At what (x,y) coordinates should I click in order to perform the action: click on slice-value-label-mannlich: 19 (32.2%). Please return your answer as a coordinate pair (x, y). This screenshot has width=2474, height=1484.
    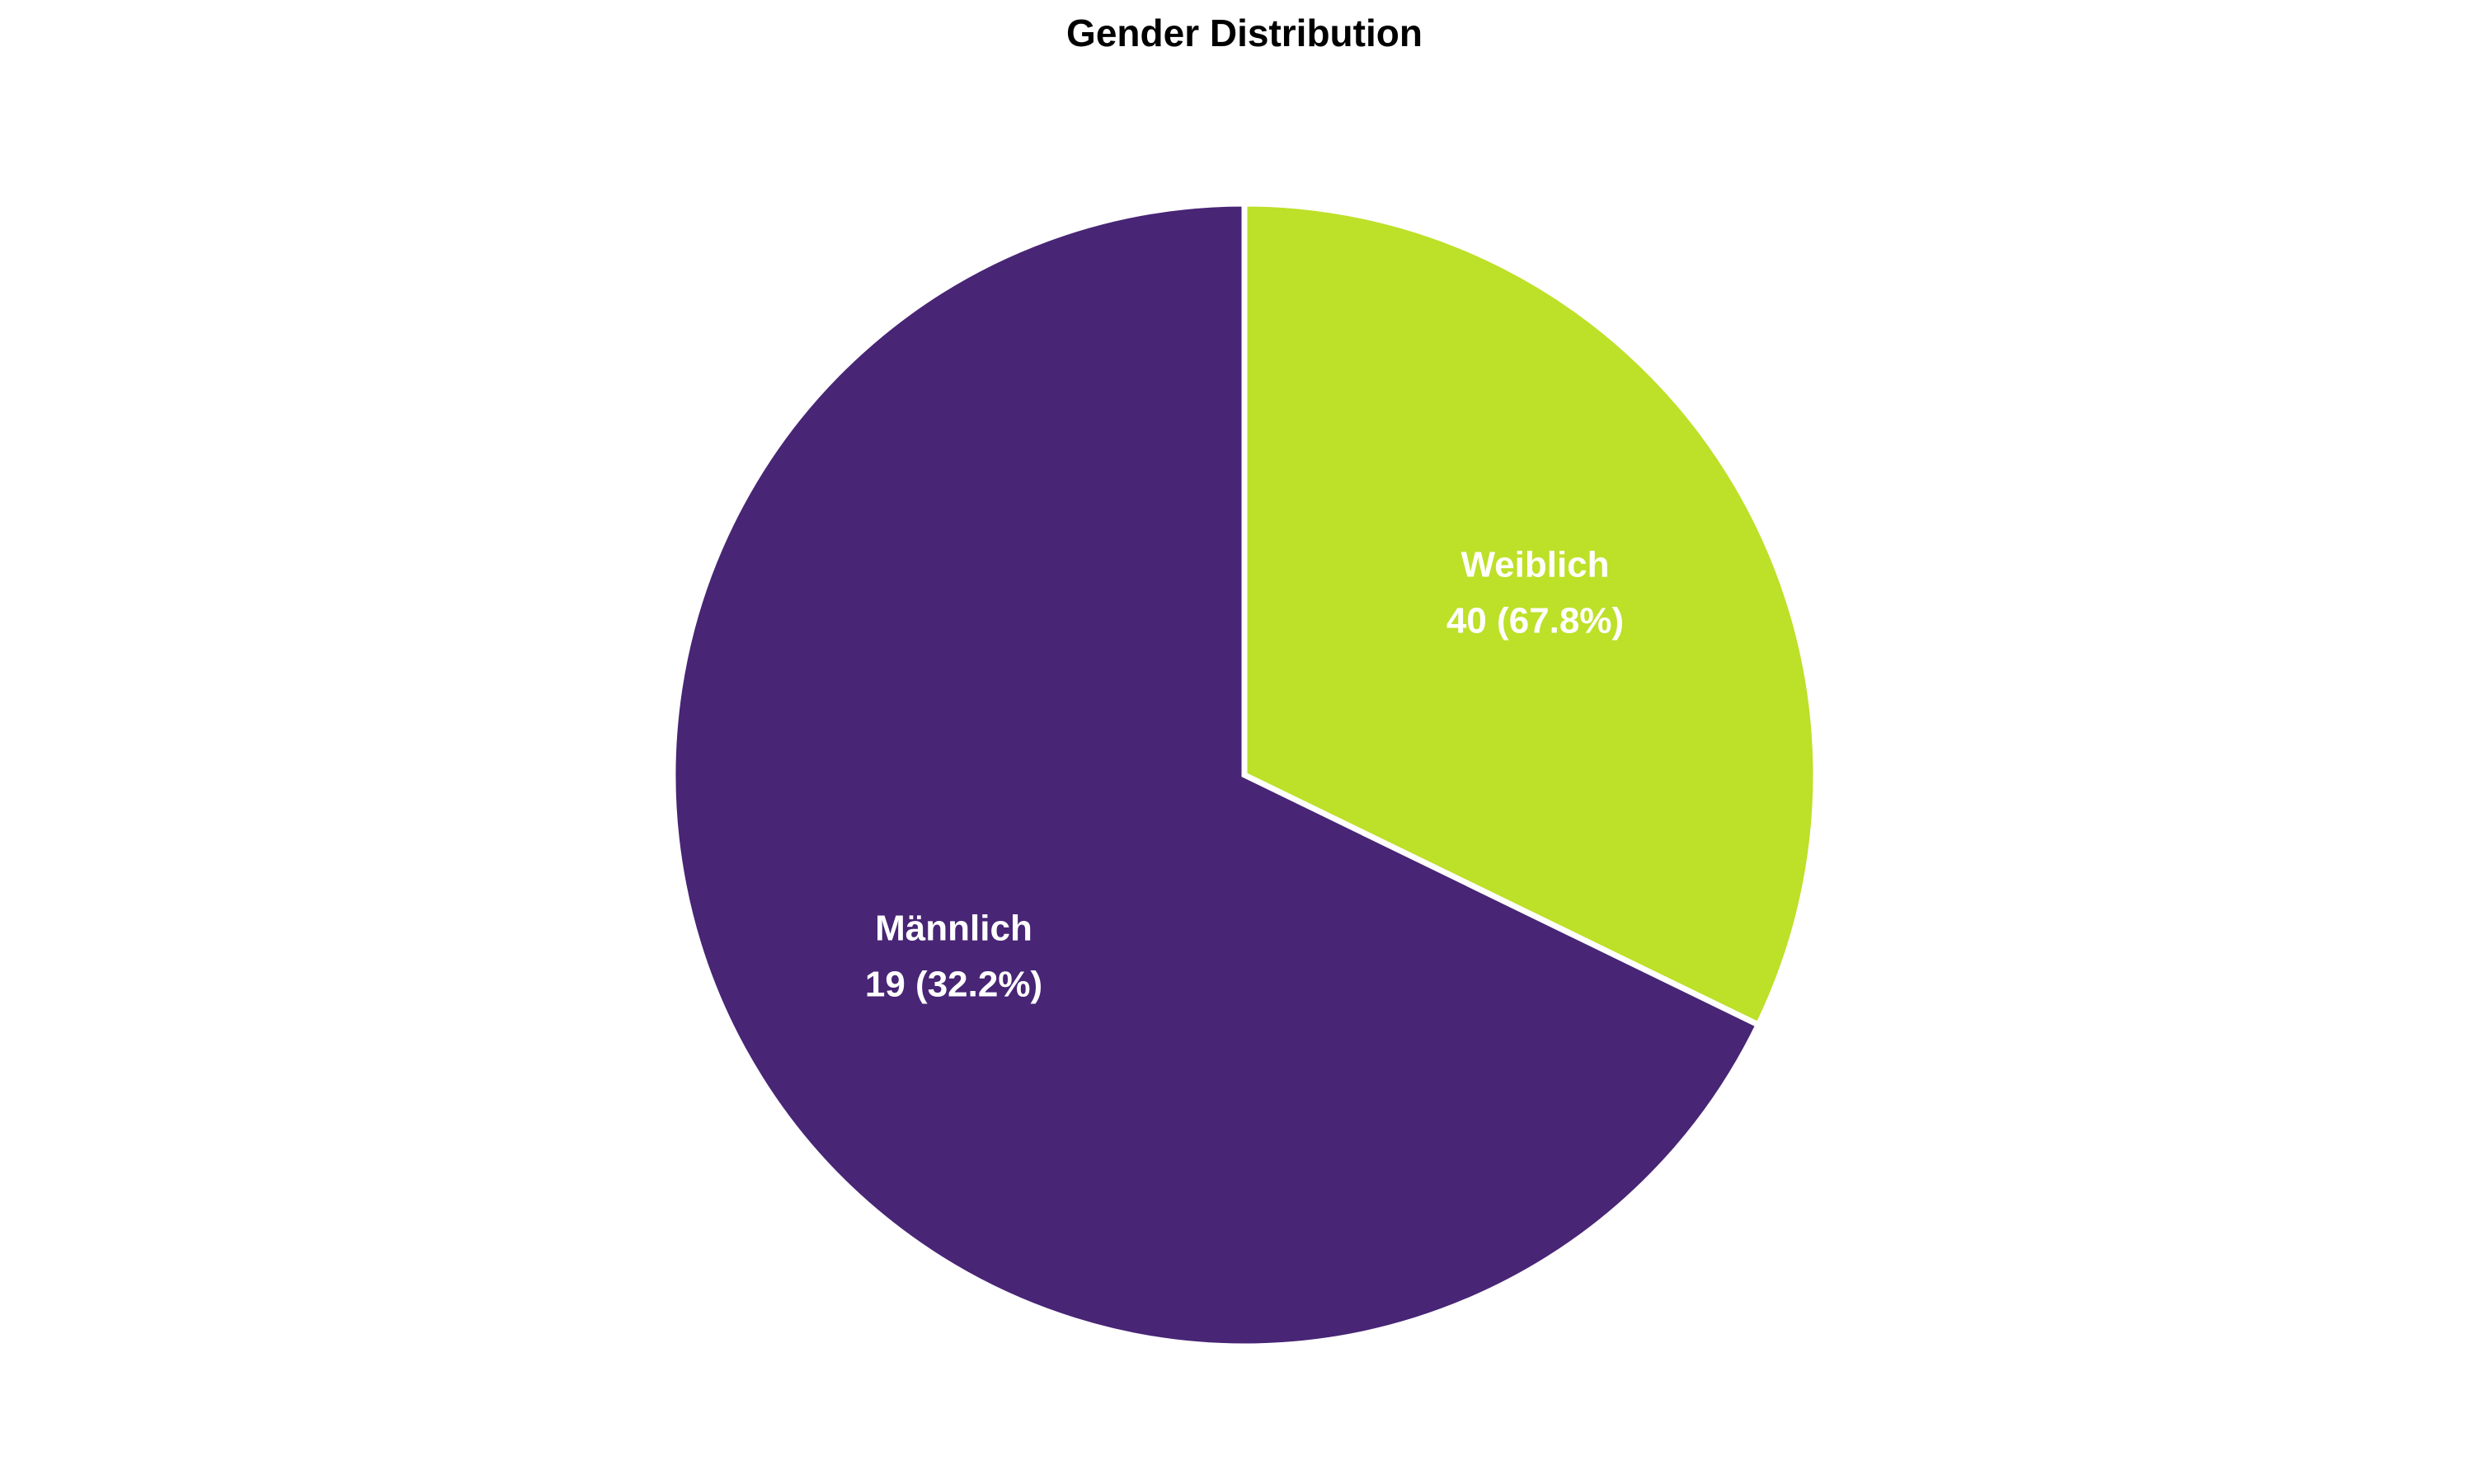
    Looking at the image, I should click on (953, 985).